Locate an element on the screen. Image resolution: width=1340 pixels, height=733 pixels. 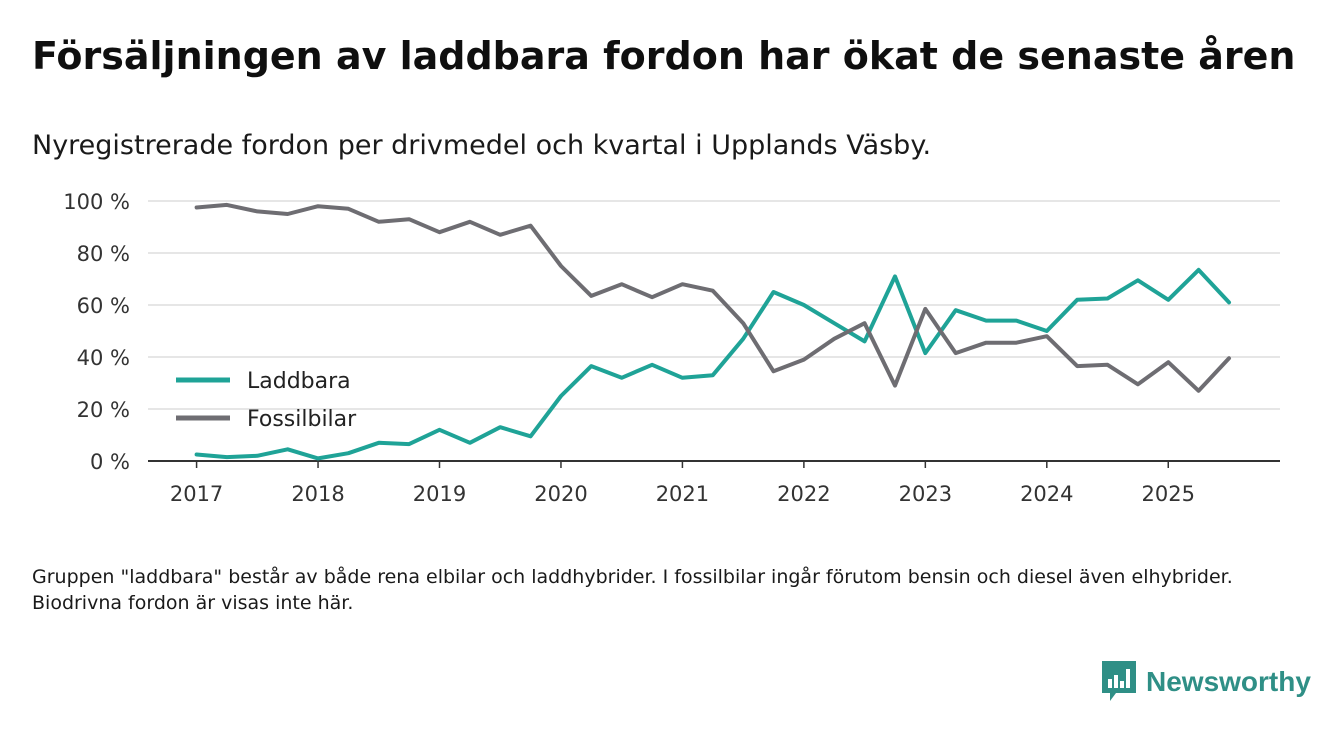
x-tick-label: 2019 is located at coordinates (439, 494).